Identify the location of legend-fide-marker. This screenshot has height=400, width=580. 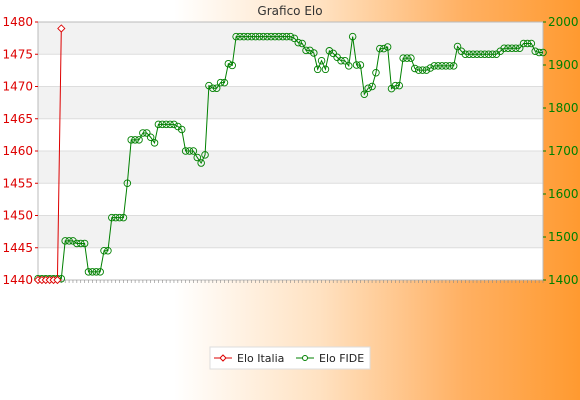
(305, 358).